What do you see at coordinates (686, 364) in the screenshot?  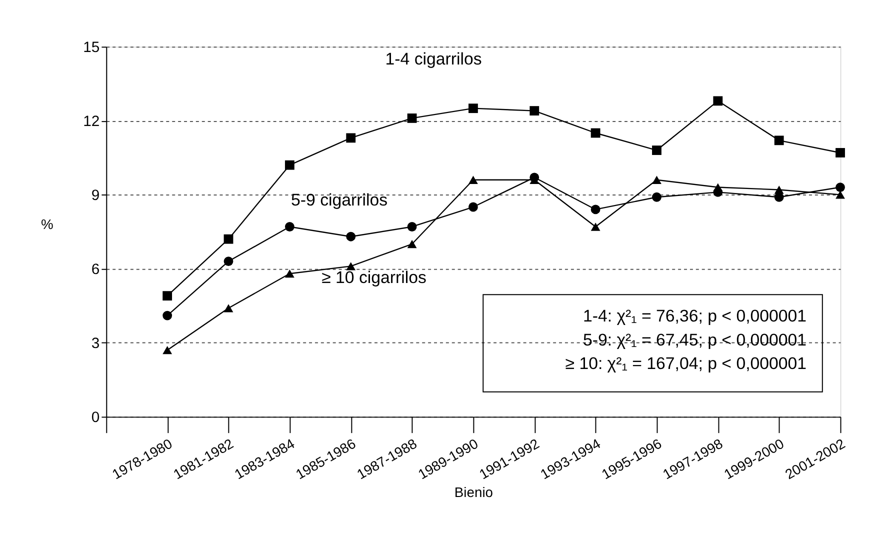 I see `annotation: ≥ 10: χ²₁ = 167,04; p < 0,000001` at bounding box center [686, 364].